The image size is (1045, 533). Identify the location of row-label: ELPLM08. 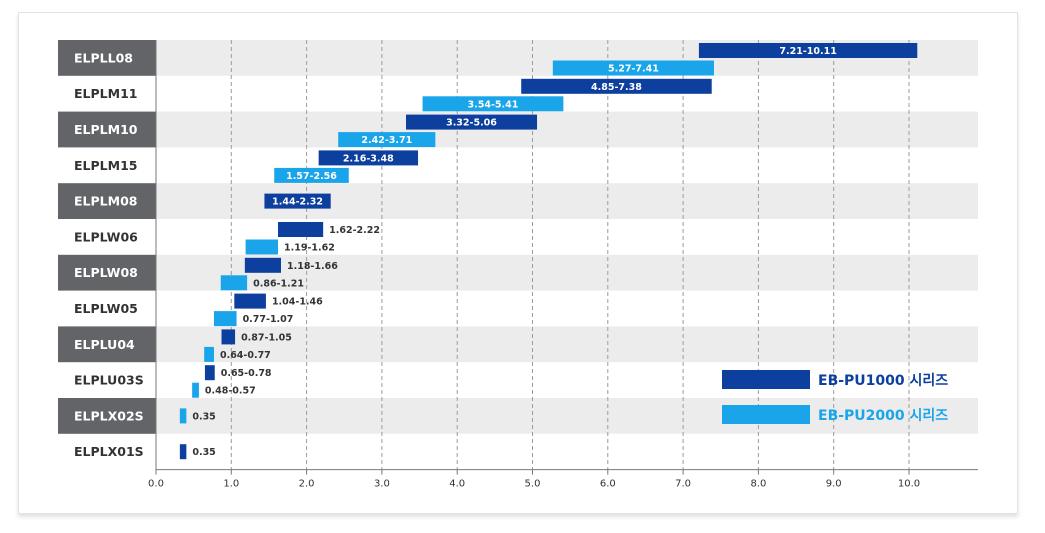
(105, 201).